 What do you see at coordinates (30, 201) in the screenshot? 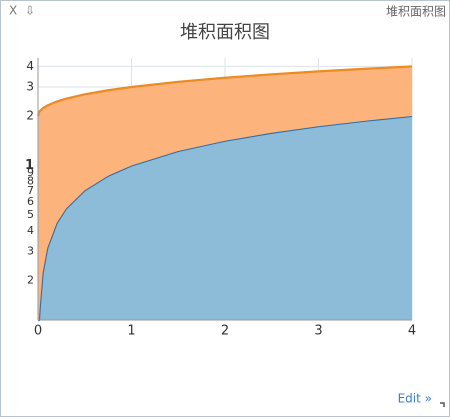
I see `y-tick-label: 6` at bounding box center [30, 201].